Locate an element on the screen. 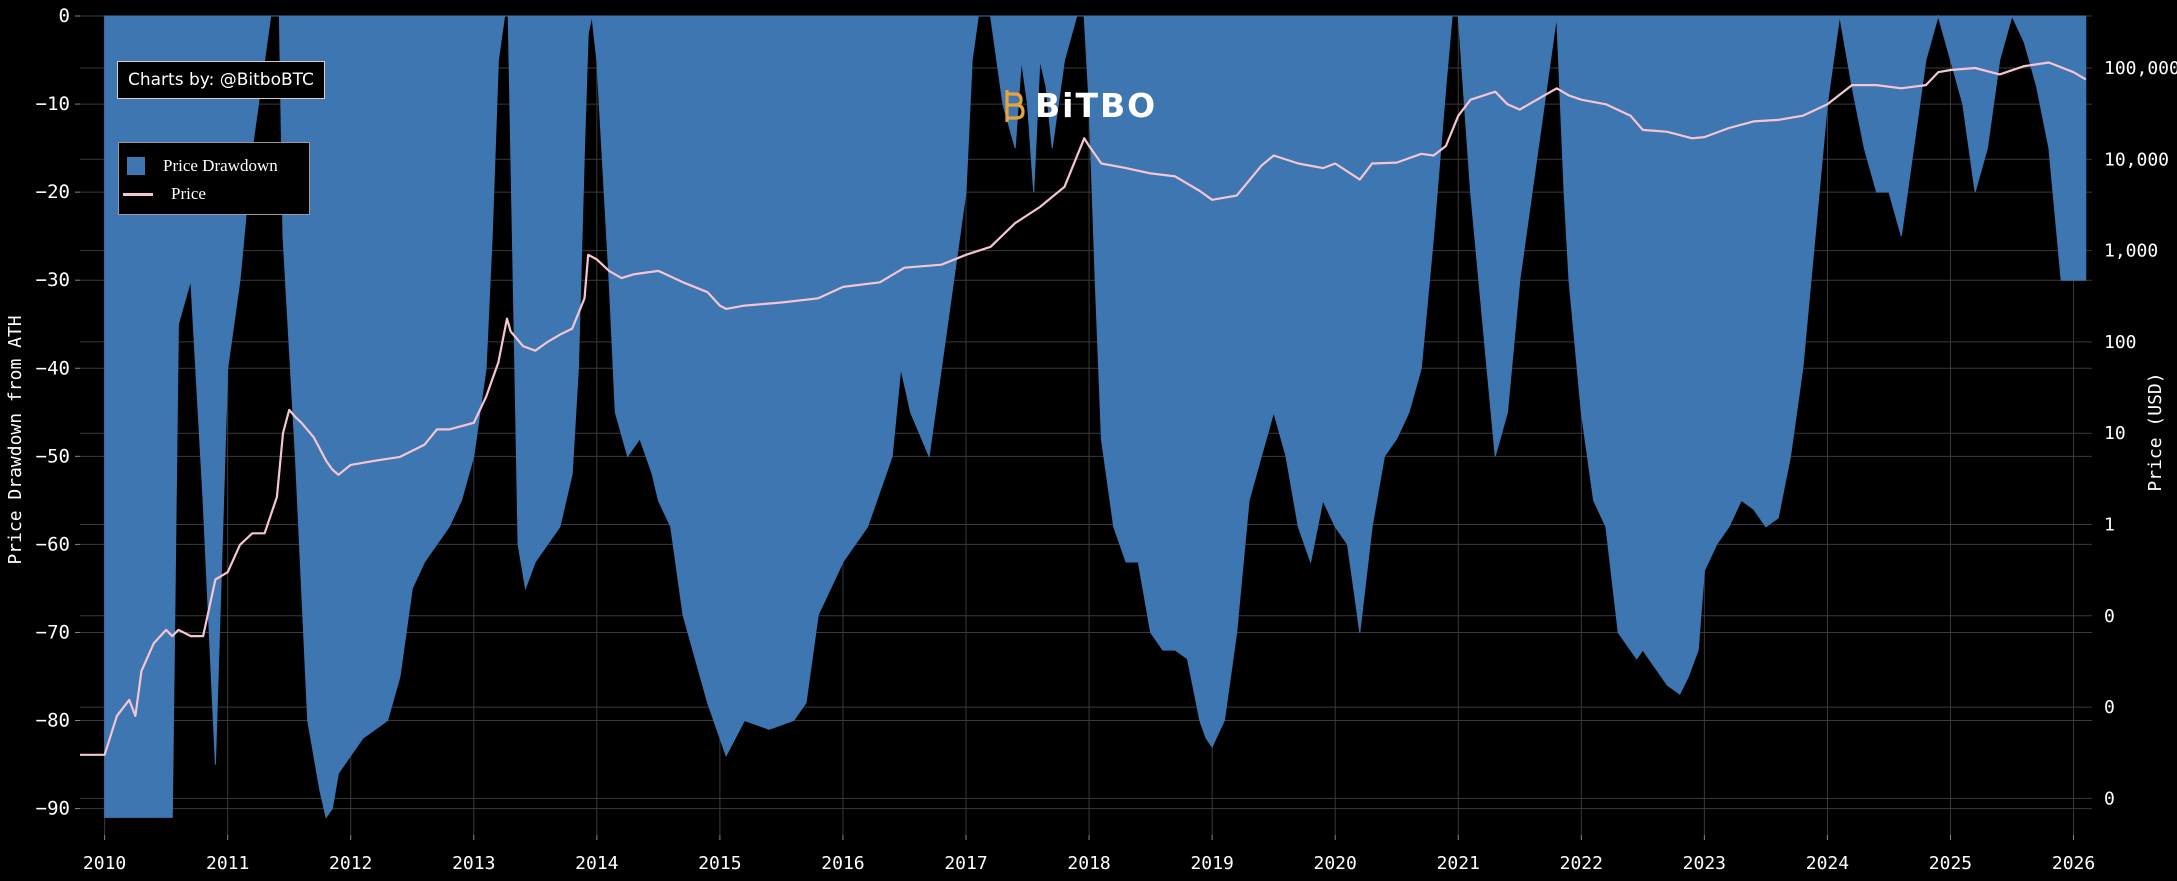 The height and width of the screenshot is (881, 2177). x-tick-label: 2010 is located at coordinates (104, 863).